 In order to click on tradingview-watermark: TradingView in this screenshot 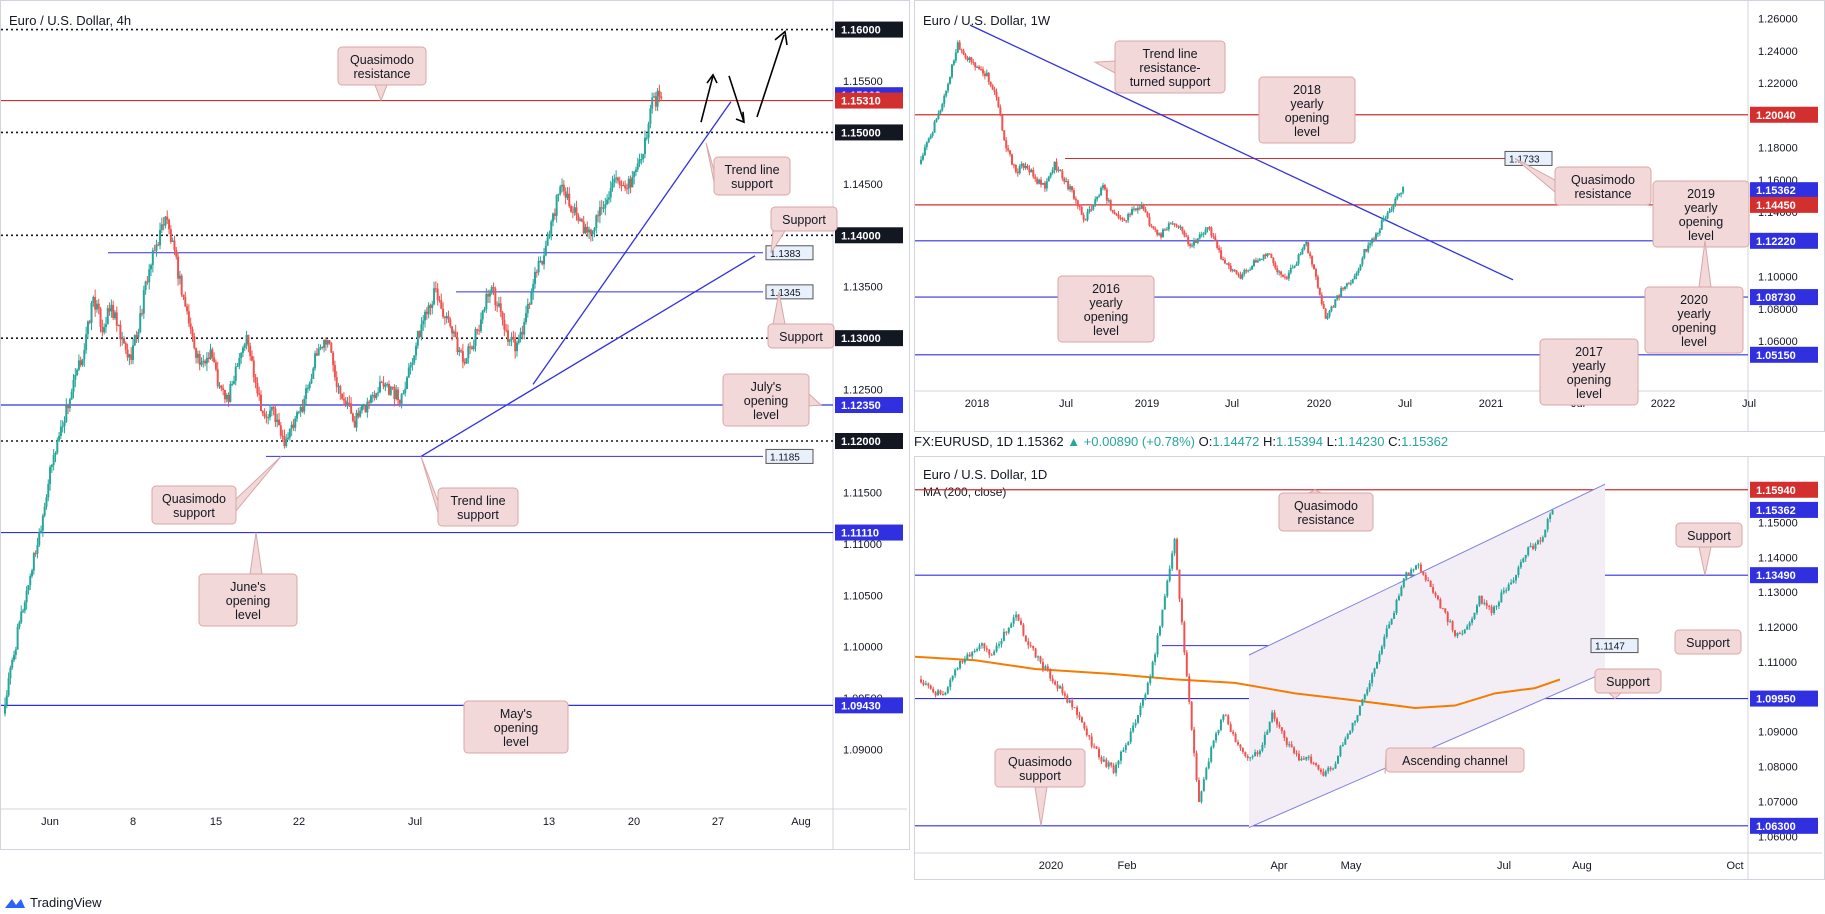, I will do `click(53, 902)`.